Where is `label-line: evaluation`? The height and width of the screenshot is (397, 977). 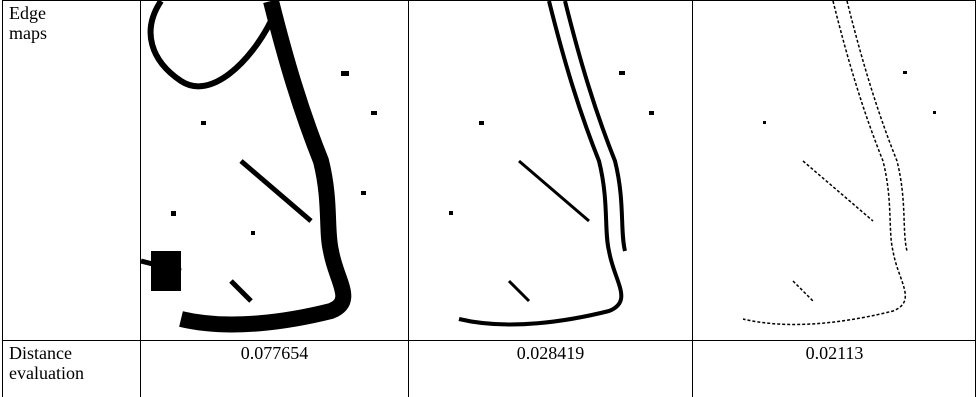
label-line: evaluation is located at coordinates (46, 373).